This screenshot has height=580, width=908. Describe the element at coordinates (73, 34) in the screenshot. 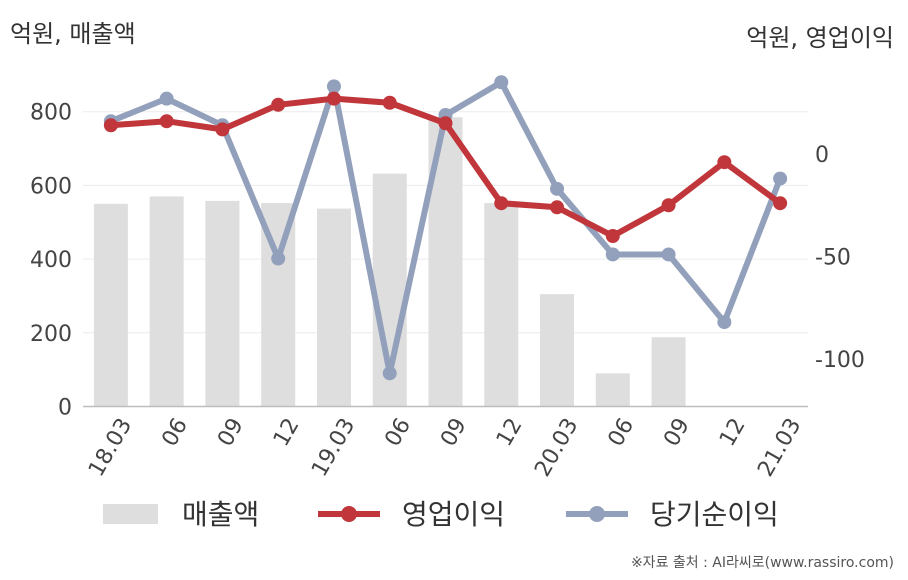

I see `left-axis-unit: 억원, 매출액` at that location.